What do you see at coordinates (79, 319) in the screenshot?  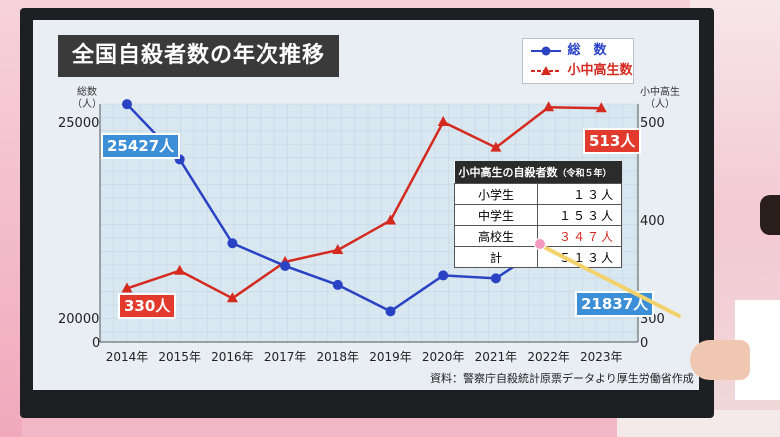 I see `left-tick-20000: 20000` at bounding box center [79, 319].